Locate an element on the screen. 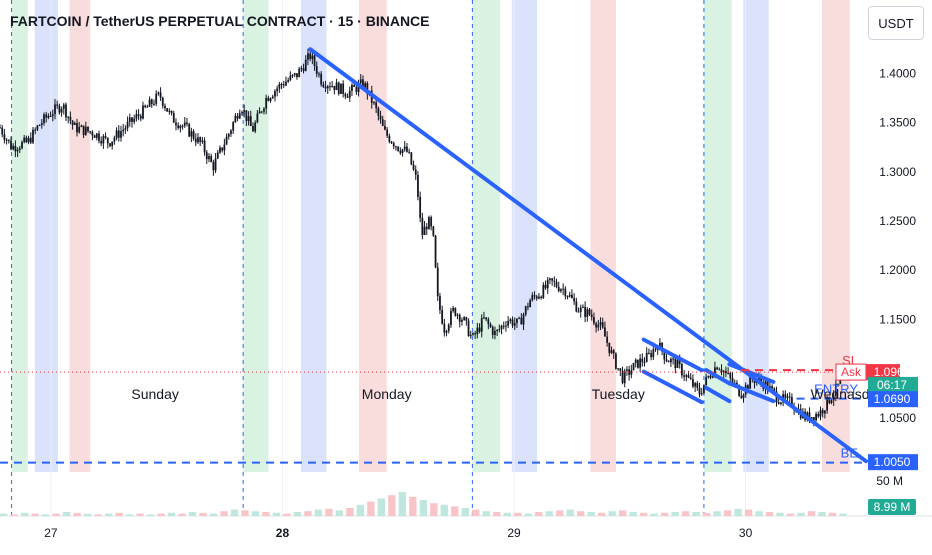  price-tag-last is located at coordinates (893, 384).